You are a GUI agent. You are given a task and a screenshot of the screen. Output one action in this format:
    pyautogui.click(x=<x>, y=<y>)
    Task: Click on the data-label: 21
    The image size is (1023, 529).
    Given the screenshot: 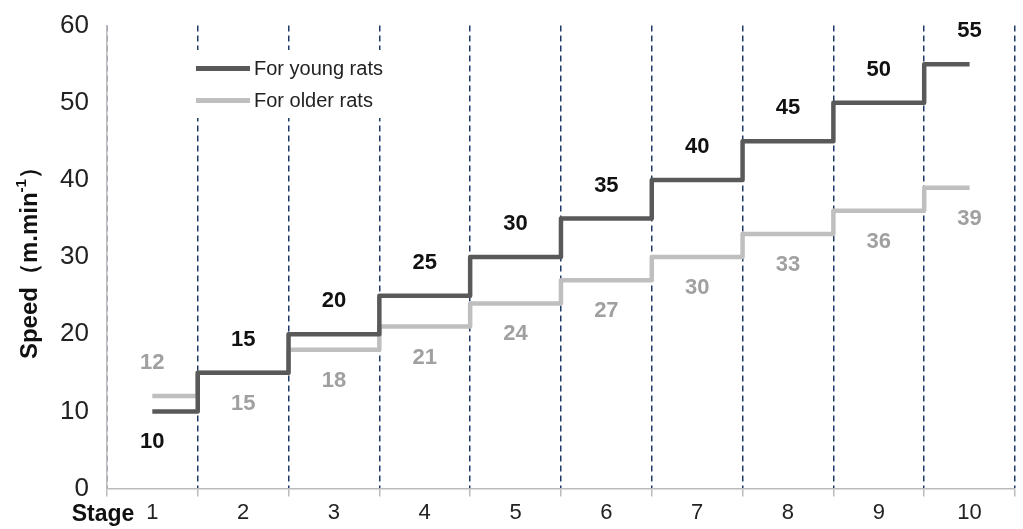 What is the action you would take?
    pyautogui.click(x=424, y=356)
    